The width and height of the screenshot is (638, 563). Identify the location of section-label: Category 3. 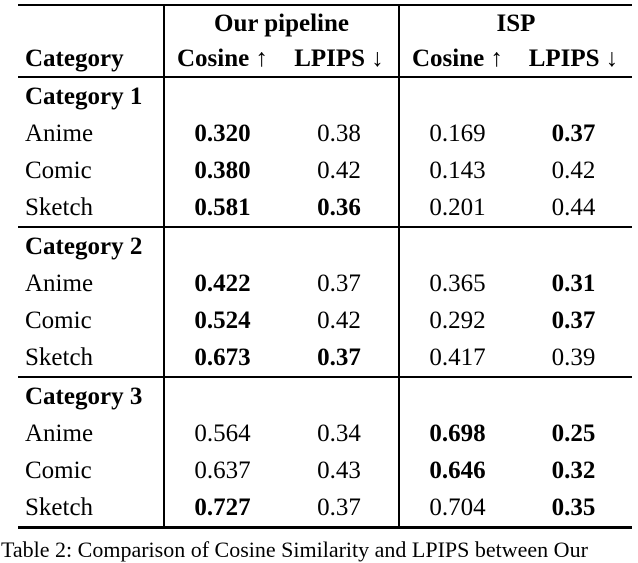
(84, 396).